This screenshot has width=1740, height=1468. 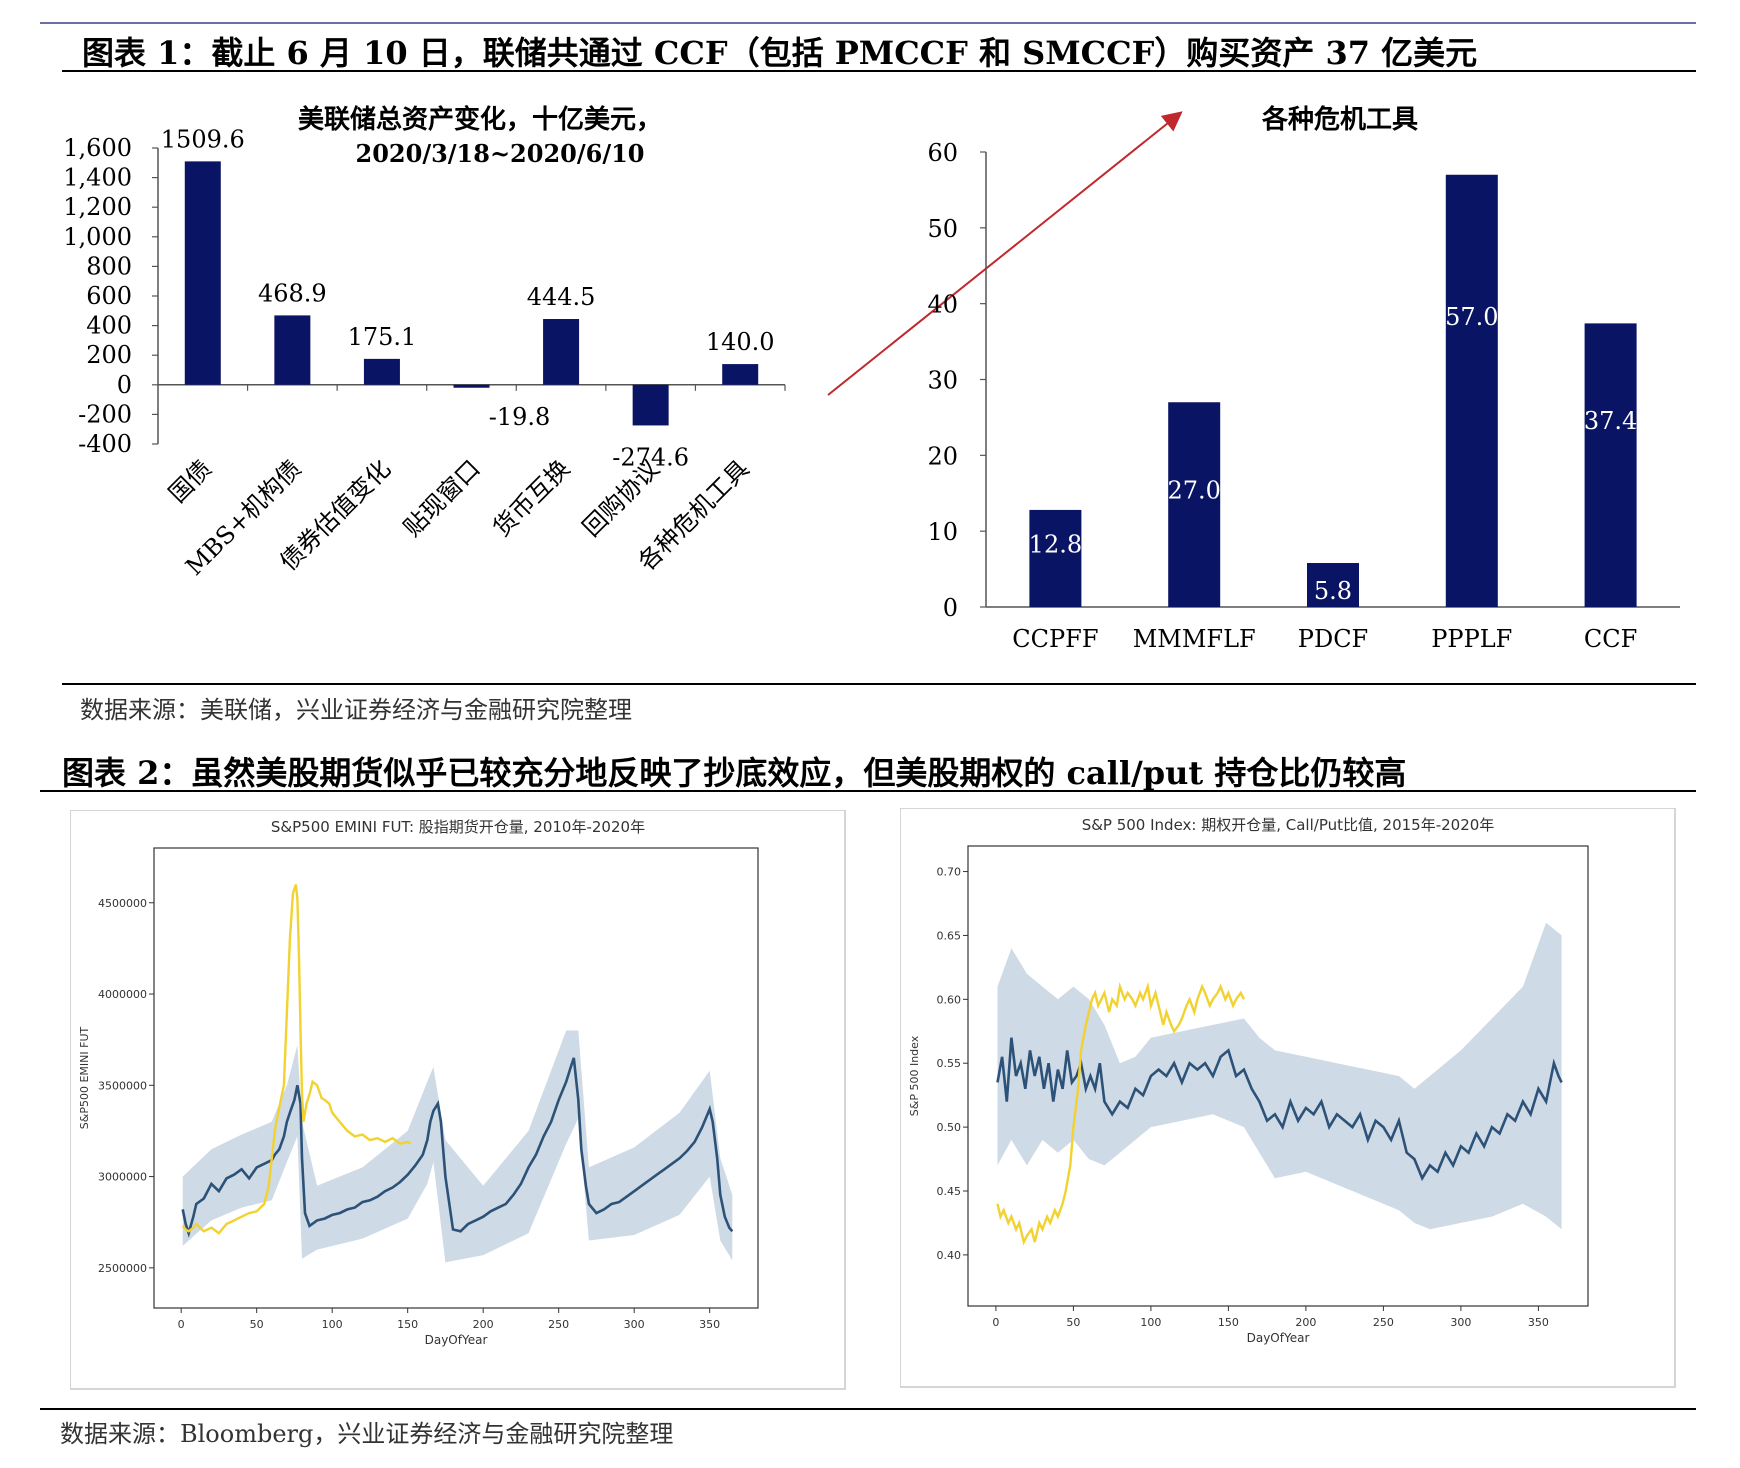 I want to click on chart4-ytick-label: 0.65, so click(x=949, y=935).